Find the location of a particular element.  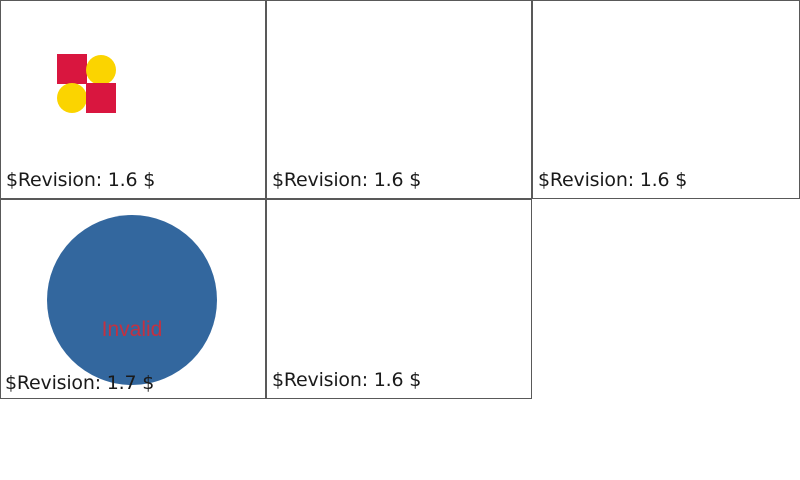

yellow-circle-bottom-left-icon is located at coordinates (72, 98).